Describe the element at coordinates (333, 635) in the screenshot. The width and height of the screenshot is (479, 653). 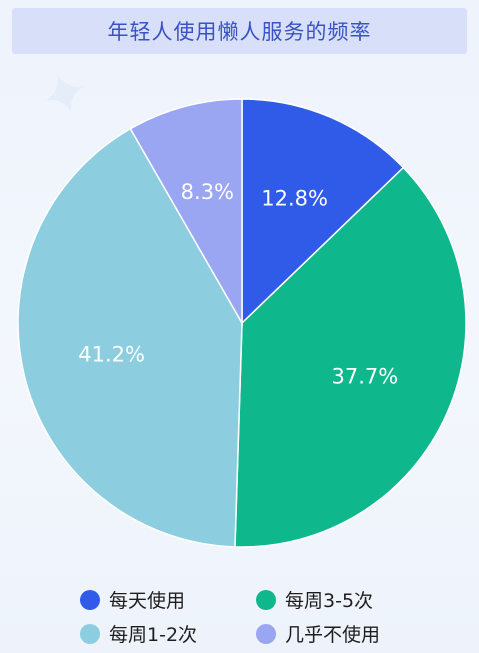
I see `legend-label: 几乎不使用` at that location.